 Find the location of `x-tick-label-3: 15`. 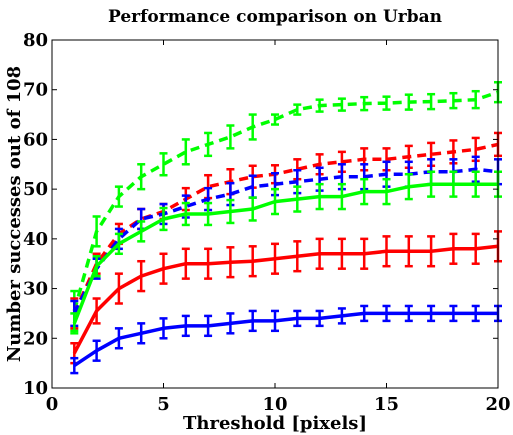

x-tick-label-3: 15 is located at coordinates (386, 404).